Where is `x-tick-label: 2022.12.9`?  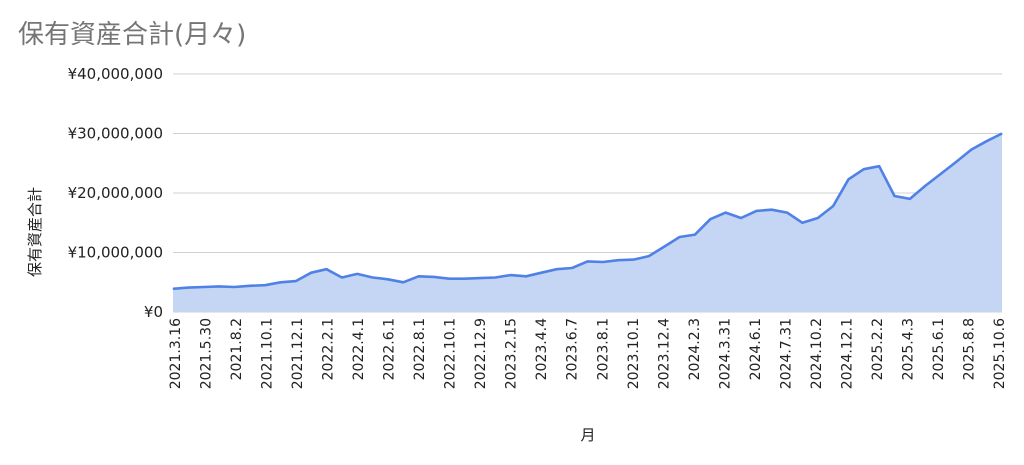
x-tick-label: 2022.12.9 is located at coordinates (481, 353).